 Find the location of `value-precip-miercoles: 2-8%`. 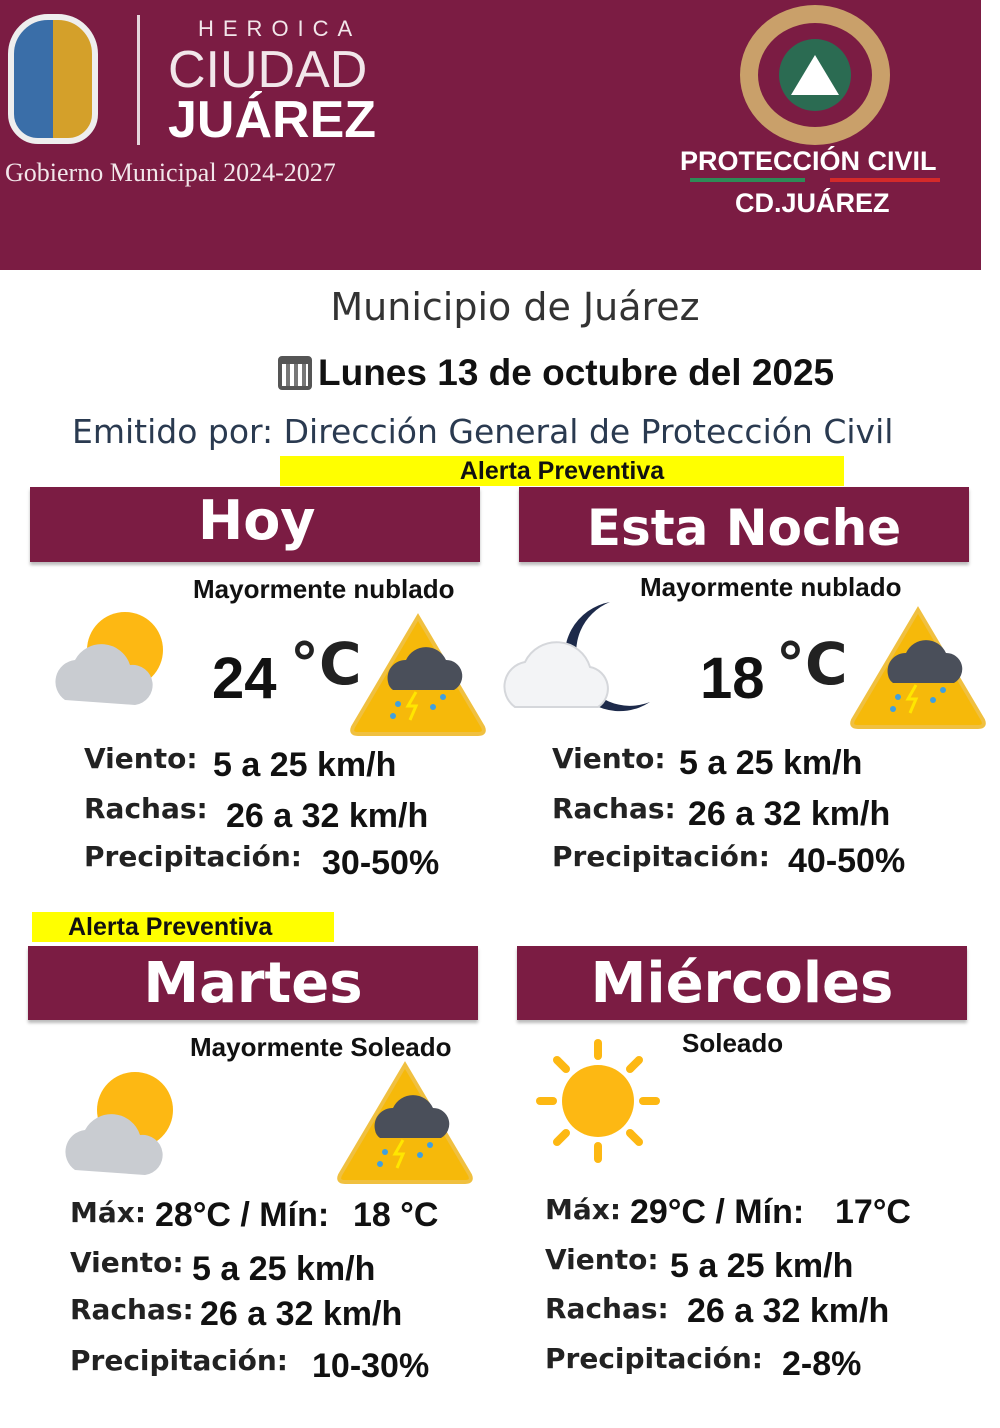

value-precip-miercoles: 2-8% is located at coordinates (822, 1364).